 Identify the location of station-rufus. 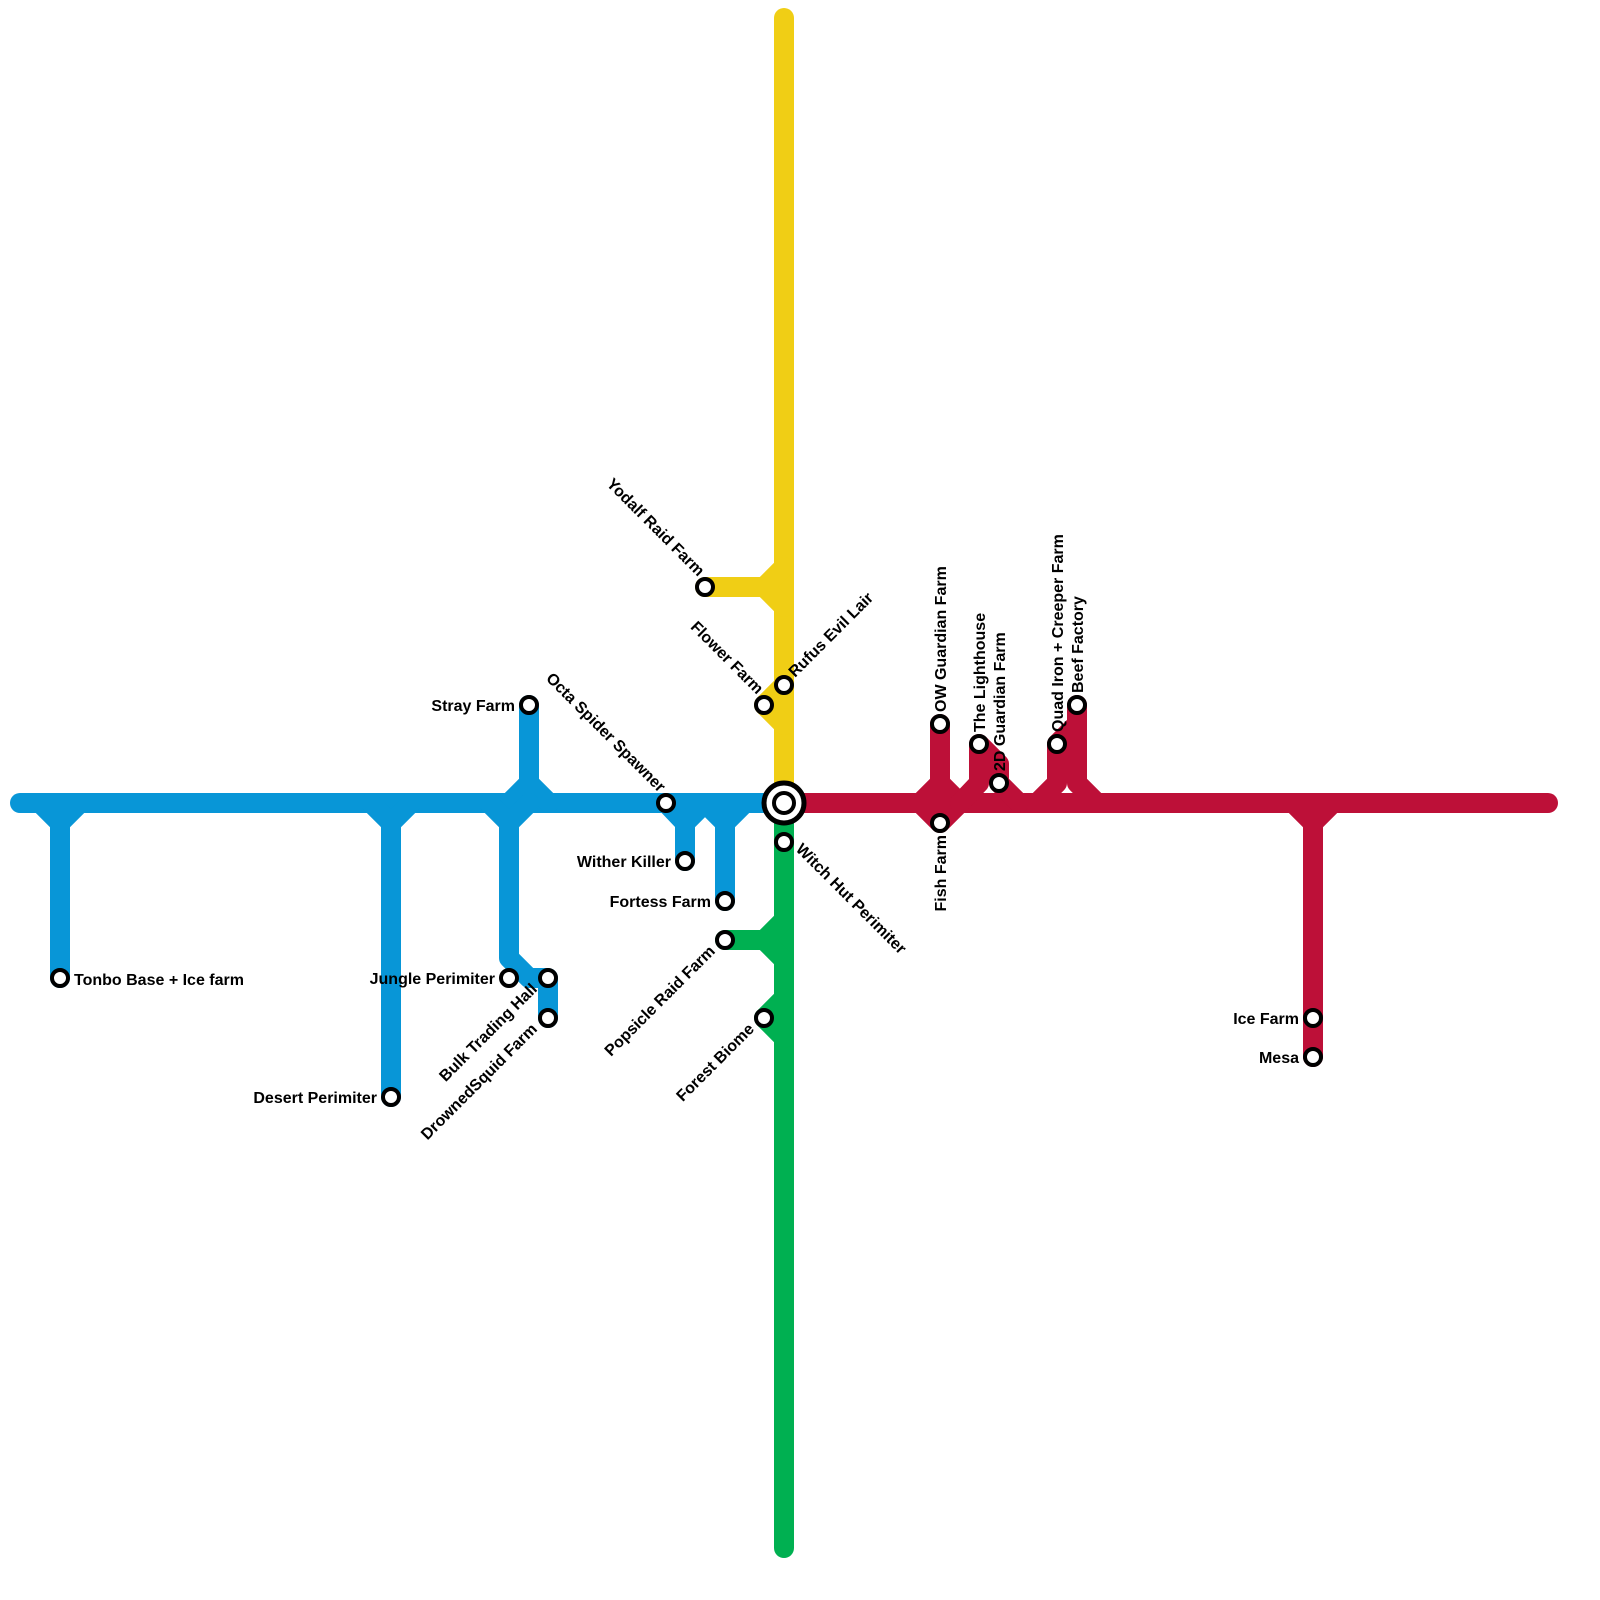
(784, 685).